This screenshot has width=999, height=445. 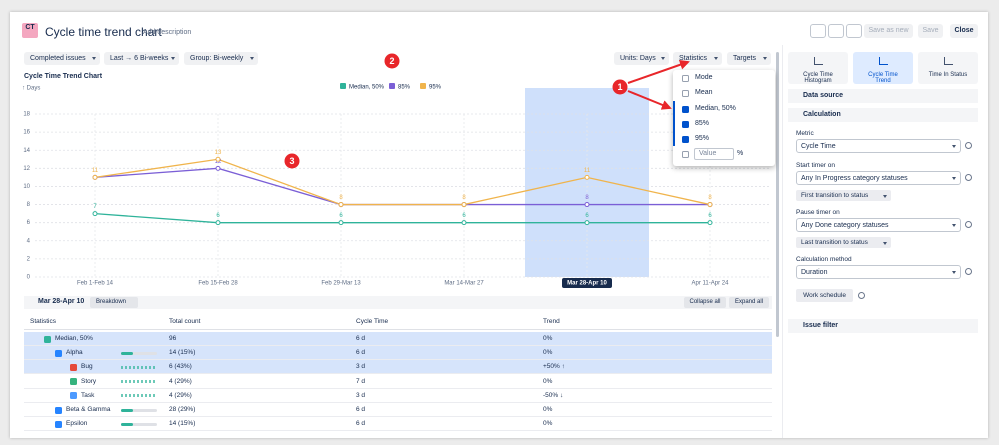 What do you see at coordinates (818, 68) in the screenshot?
I see `sidebar-tab: Cycle Time Histogram` at bounding box center [818, 68].